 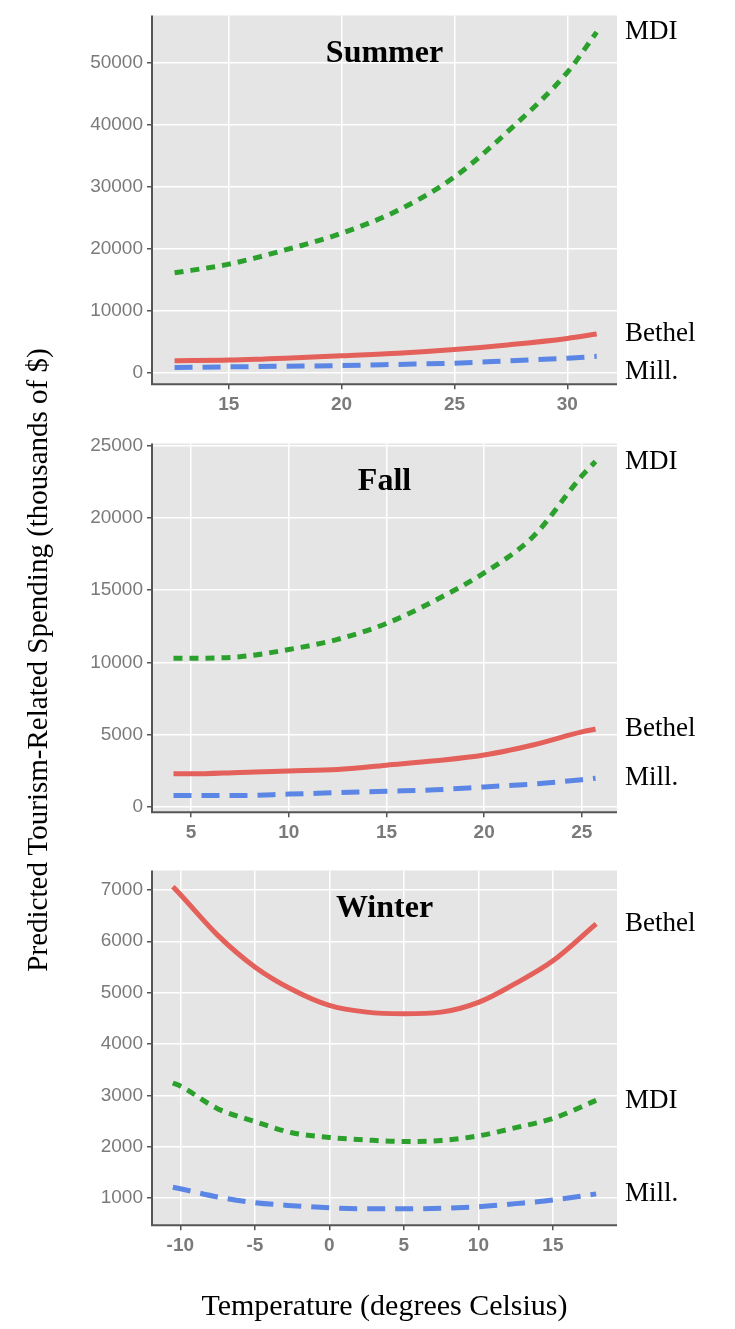 I want to click on y-tick-label: 1000, so click(x=121, y=1197).